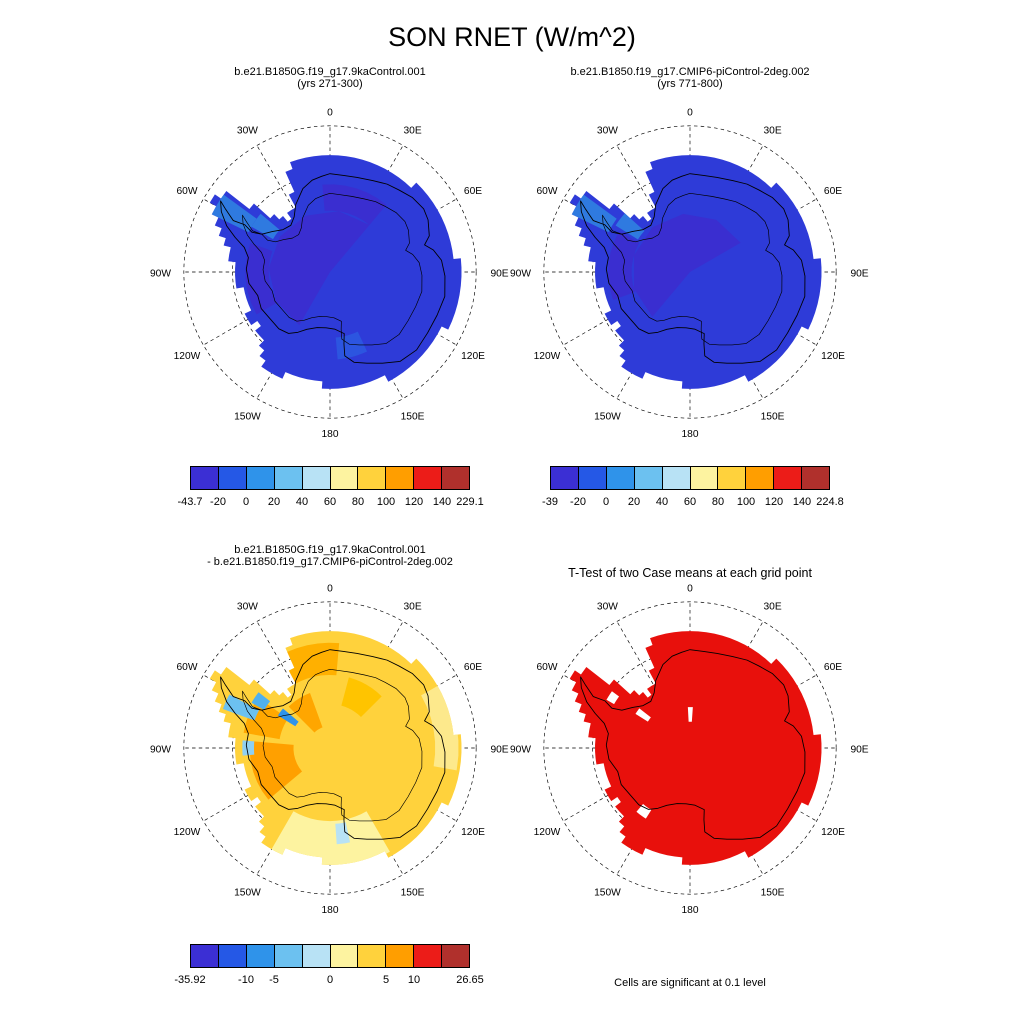 This screenshot has height=1024, width=1024. What do you see at coordinates (607, 606) in the screenshot?
I see `svg-text: 30W` at bounding box center [607, 606].